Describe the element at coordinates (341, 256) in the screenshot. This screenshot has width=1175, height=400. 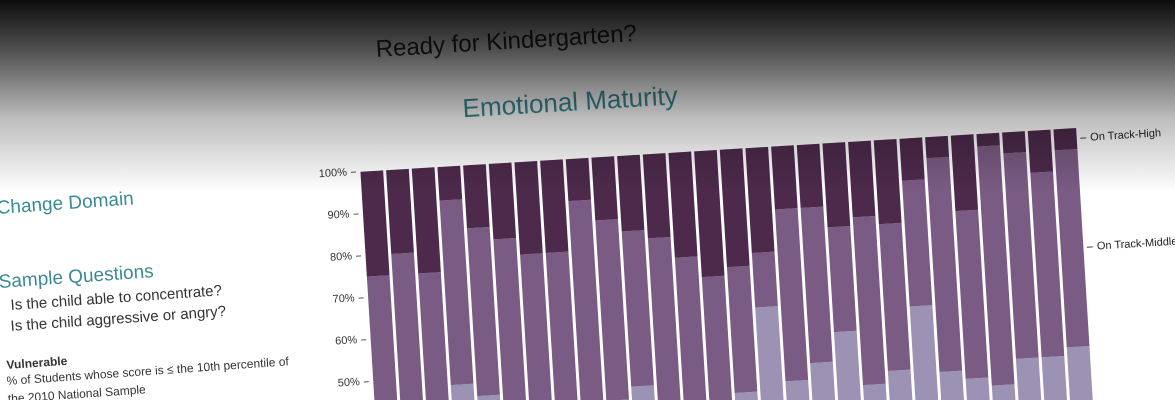
I see `y-tick-label: 80%` at that location.